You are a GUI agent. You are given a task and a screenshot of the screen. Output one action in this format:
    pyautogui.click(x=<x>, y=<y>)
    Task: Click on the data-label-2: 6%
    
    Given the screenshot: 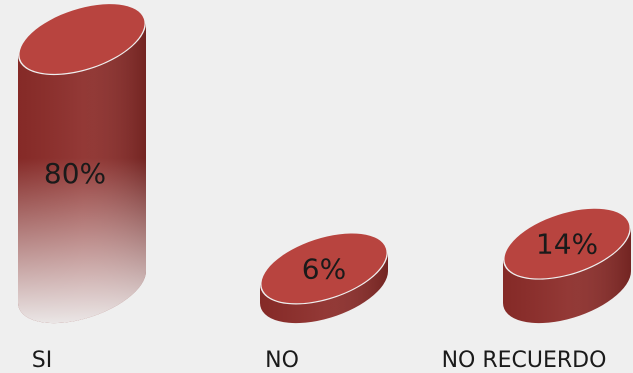 What is the action you would take?
    pyautogui.click(x=324, y=268)
    